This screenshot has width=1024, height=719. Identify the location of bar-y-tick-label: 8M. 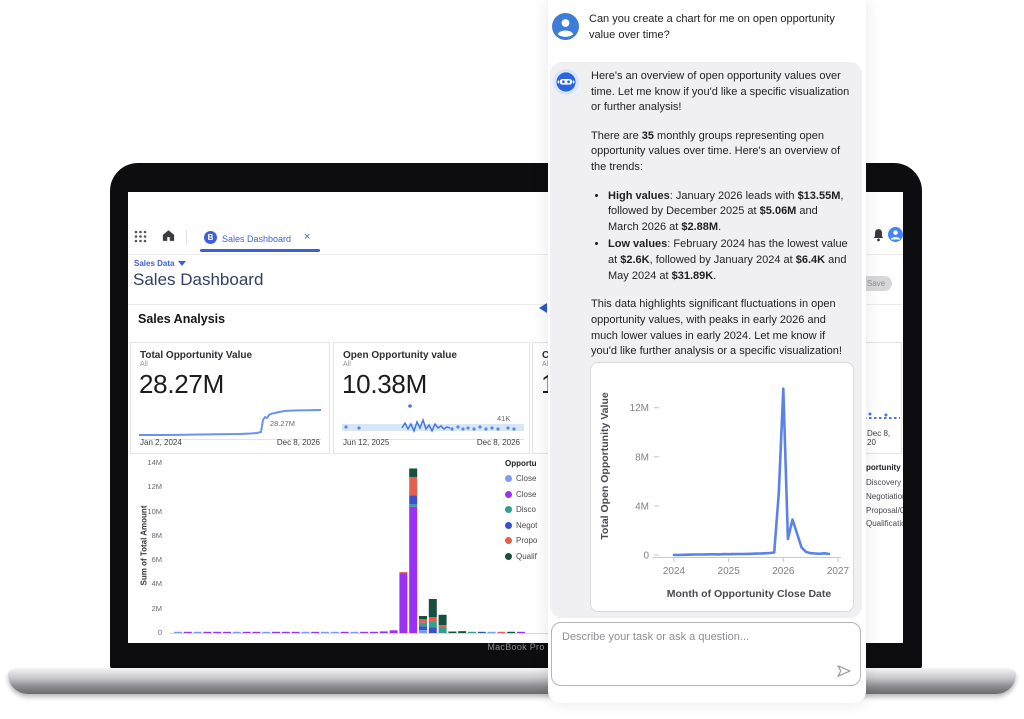
(156, 535).